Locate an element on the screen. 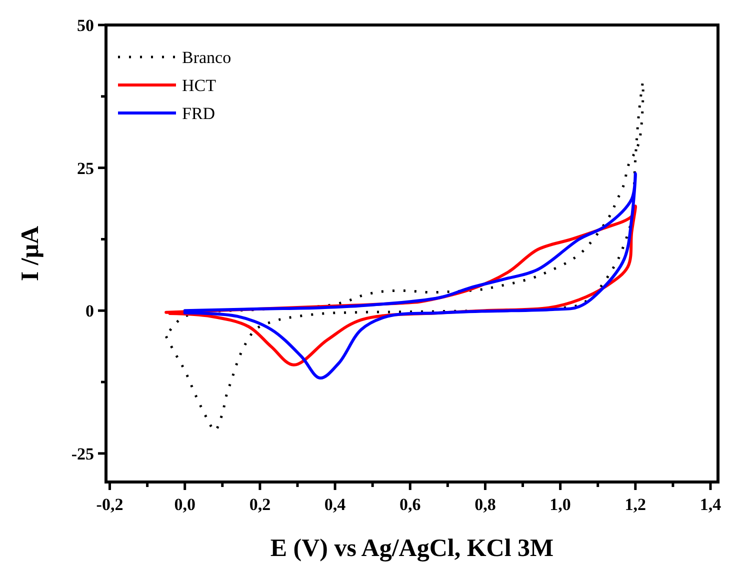 This screenshot has width=739, height=577. x-tick-label: 0,8 is located at coordinates (485, 504).